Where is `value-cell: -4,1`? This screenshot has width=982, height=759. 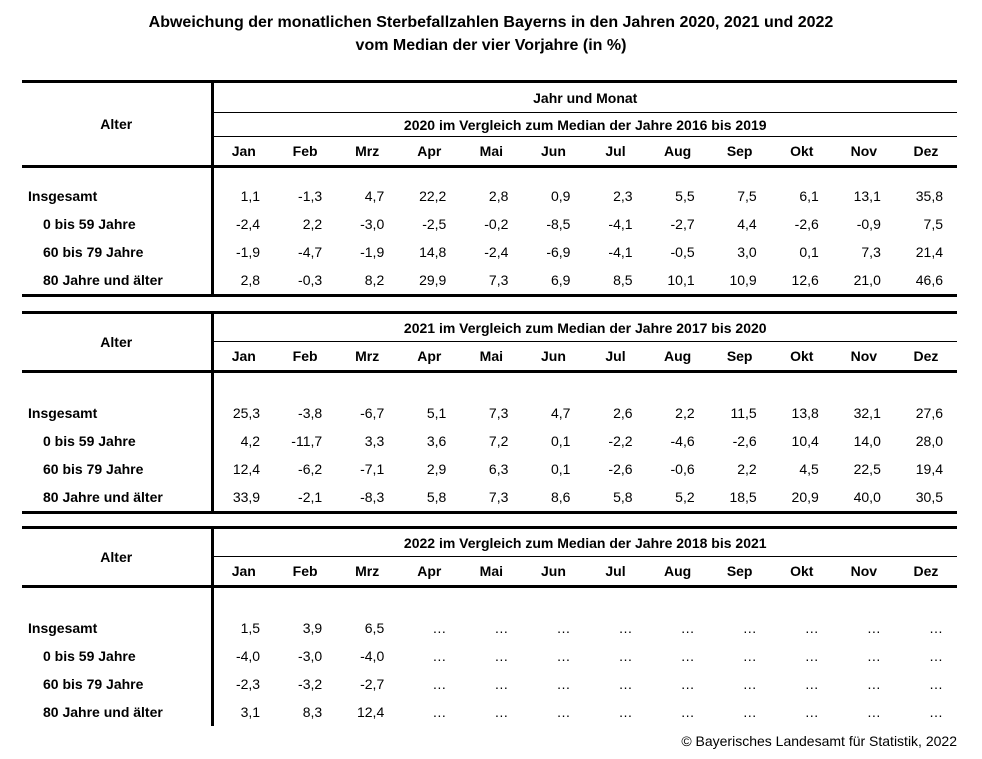 value-cell: -4,1 is located at coordinates (620, 252).